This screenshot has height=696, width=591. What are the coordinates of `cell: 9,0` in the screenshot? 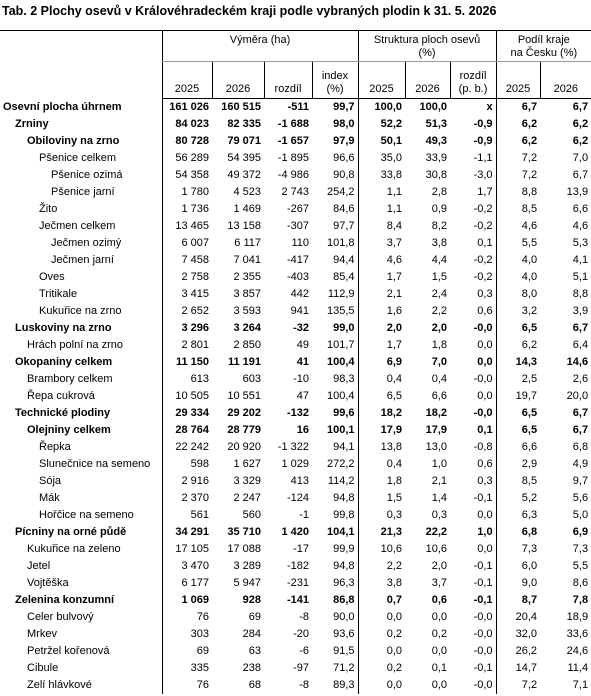 It's located at (518, 583).